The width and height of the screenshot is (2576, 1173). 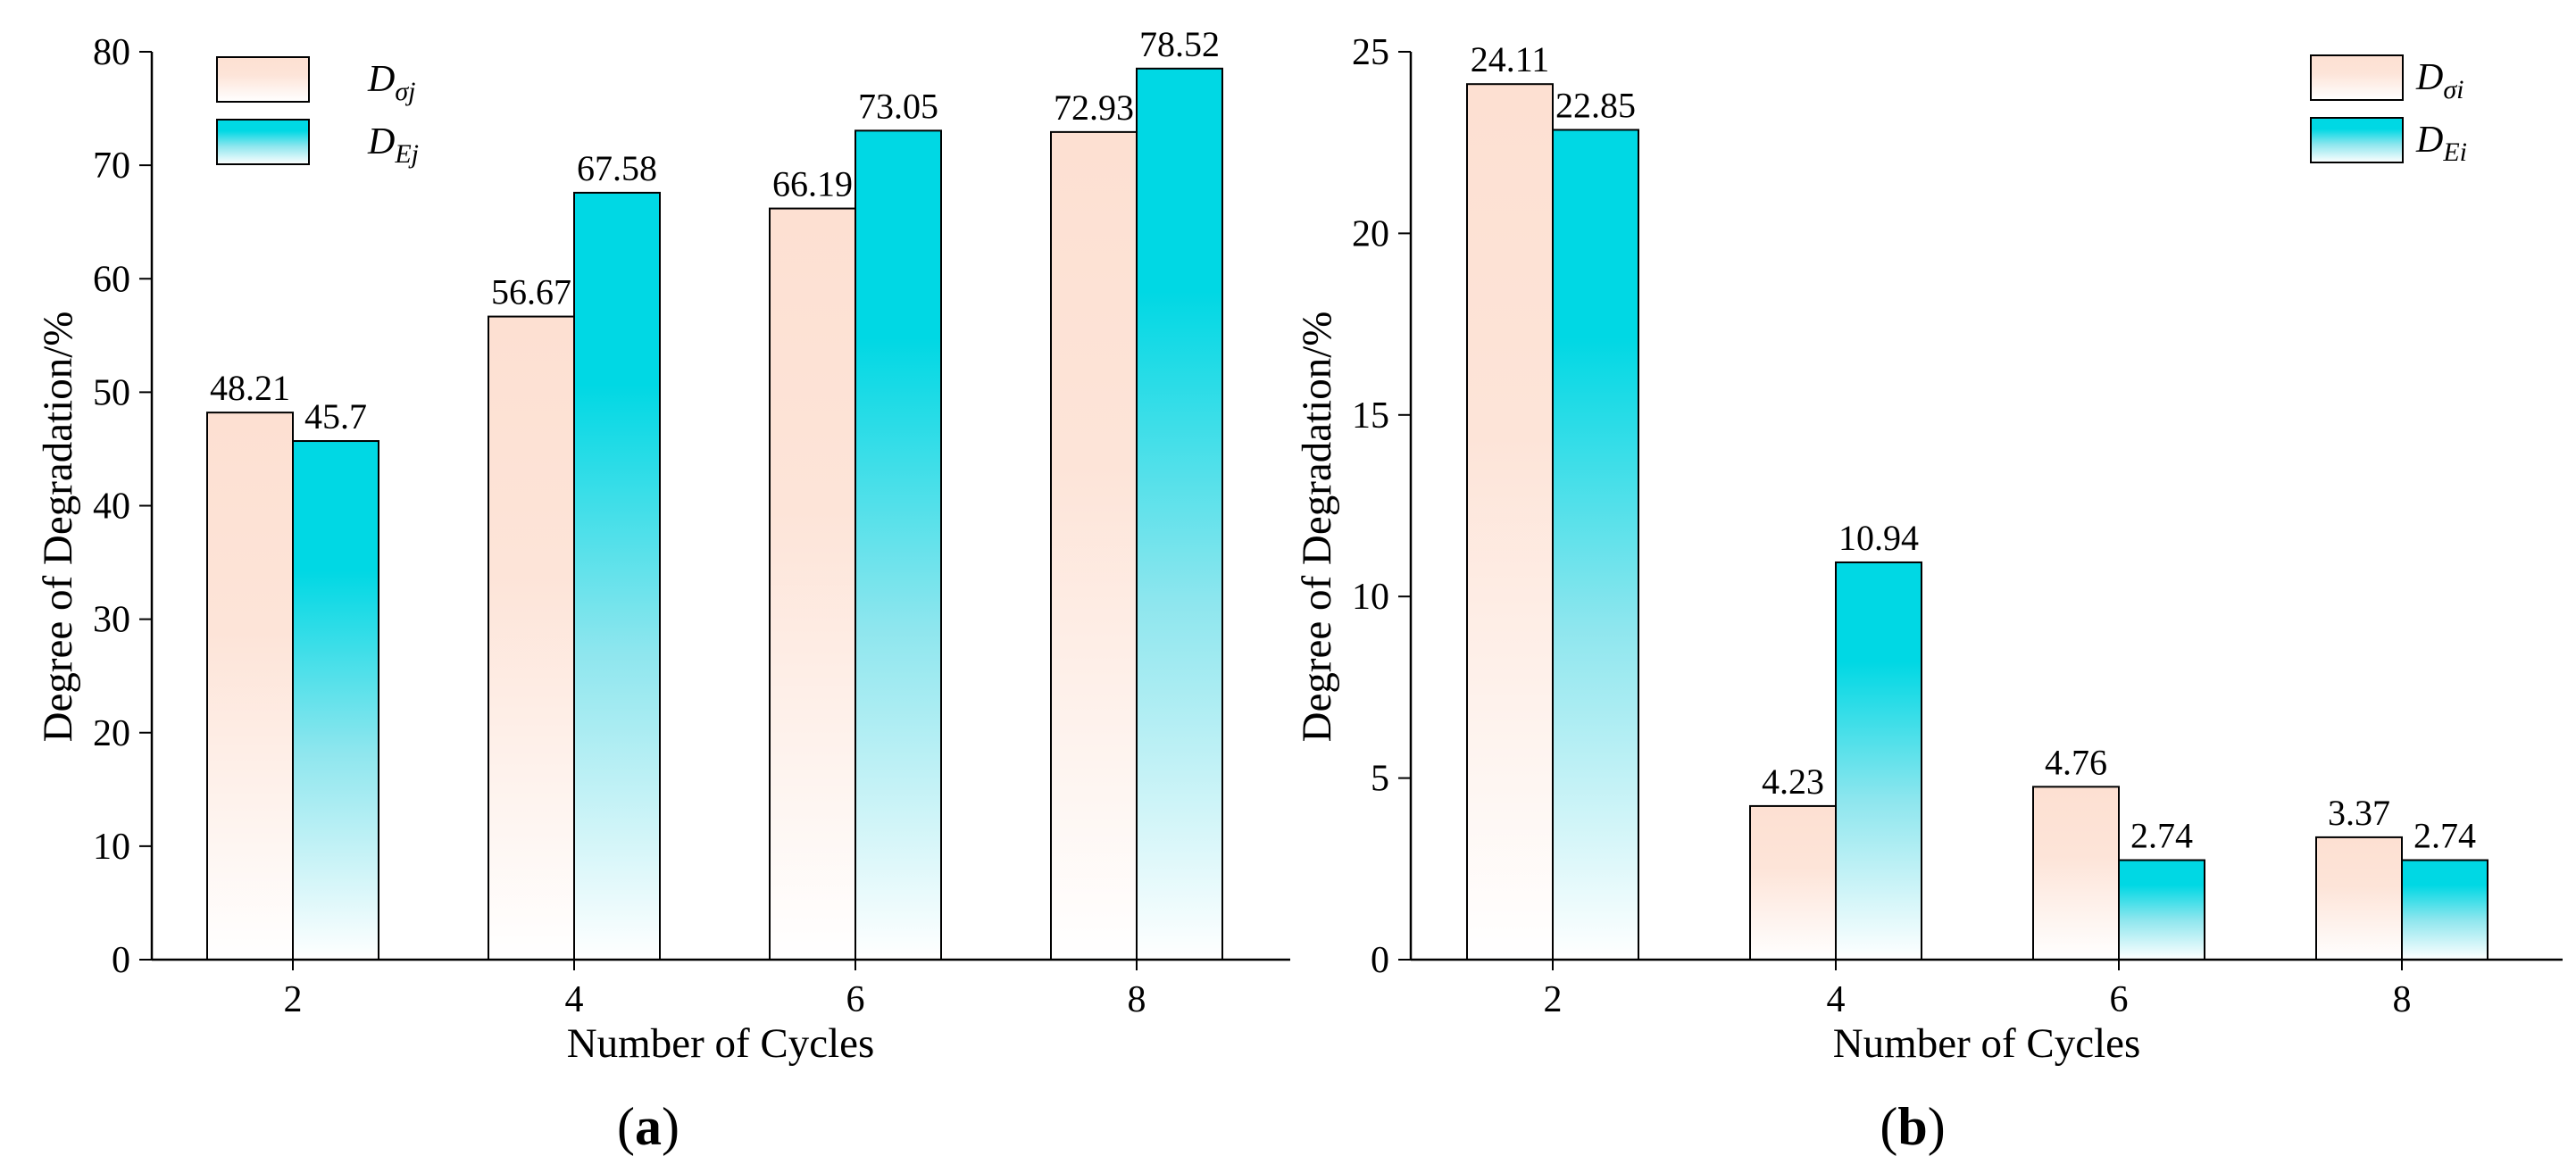 I want to click on legend-a: Dσj DEj, so click(x=317, y=112).